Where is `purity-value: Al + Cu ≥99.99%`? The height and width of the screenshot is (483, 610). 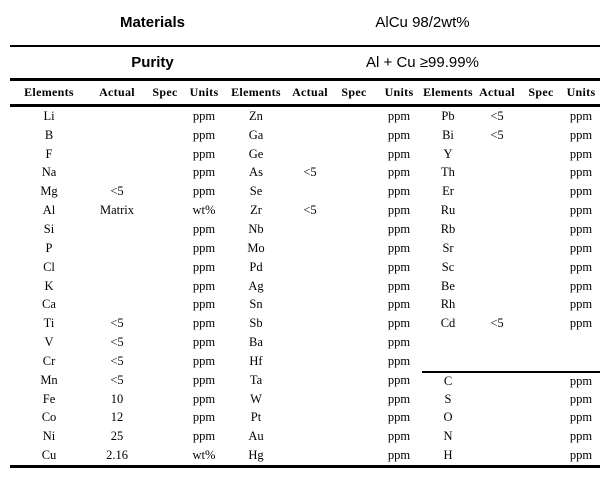
purity-value: Al + Cu ≥99.99% is located at coordinates (422, 62).